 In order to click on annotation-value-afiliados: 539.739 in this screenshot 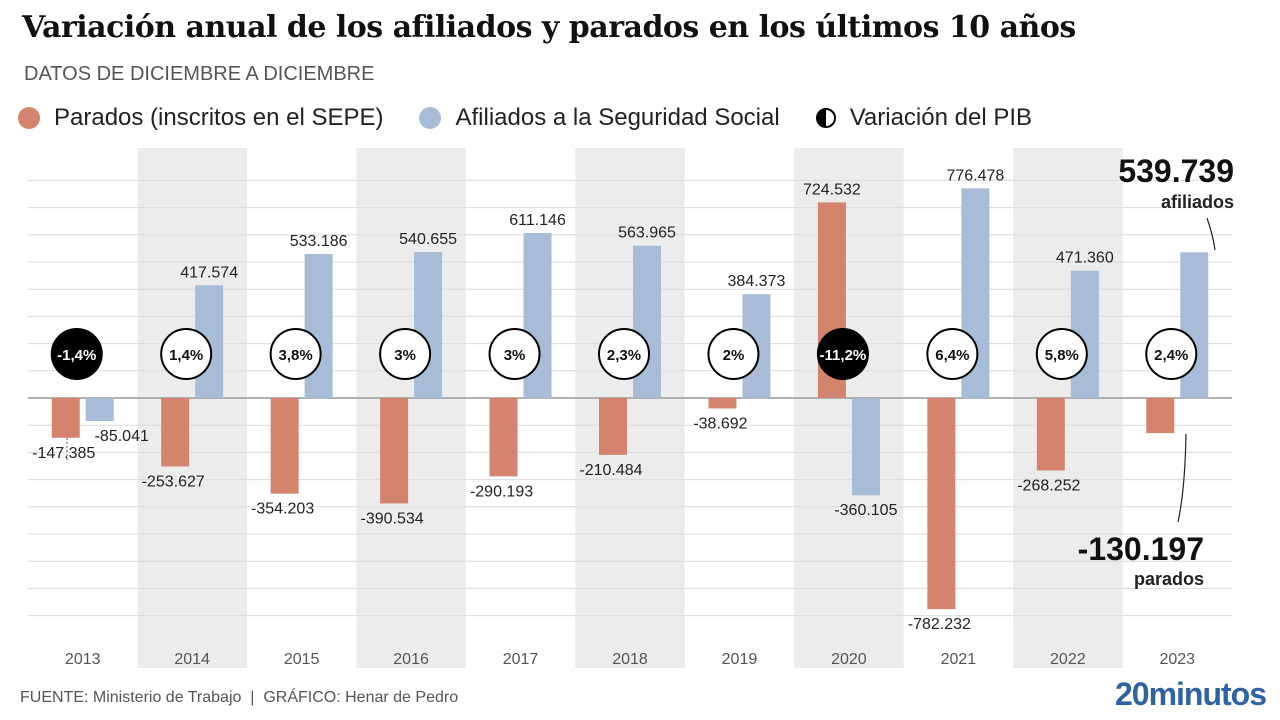, I will do `click(1176, 171)`.